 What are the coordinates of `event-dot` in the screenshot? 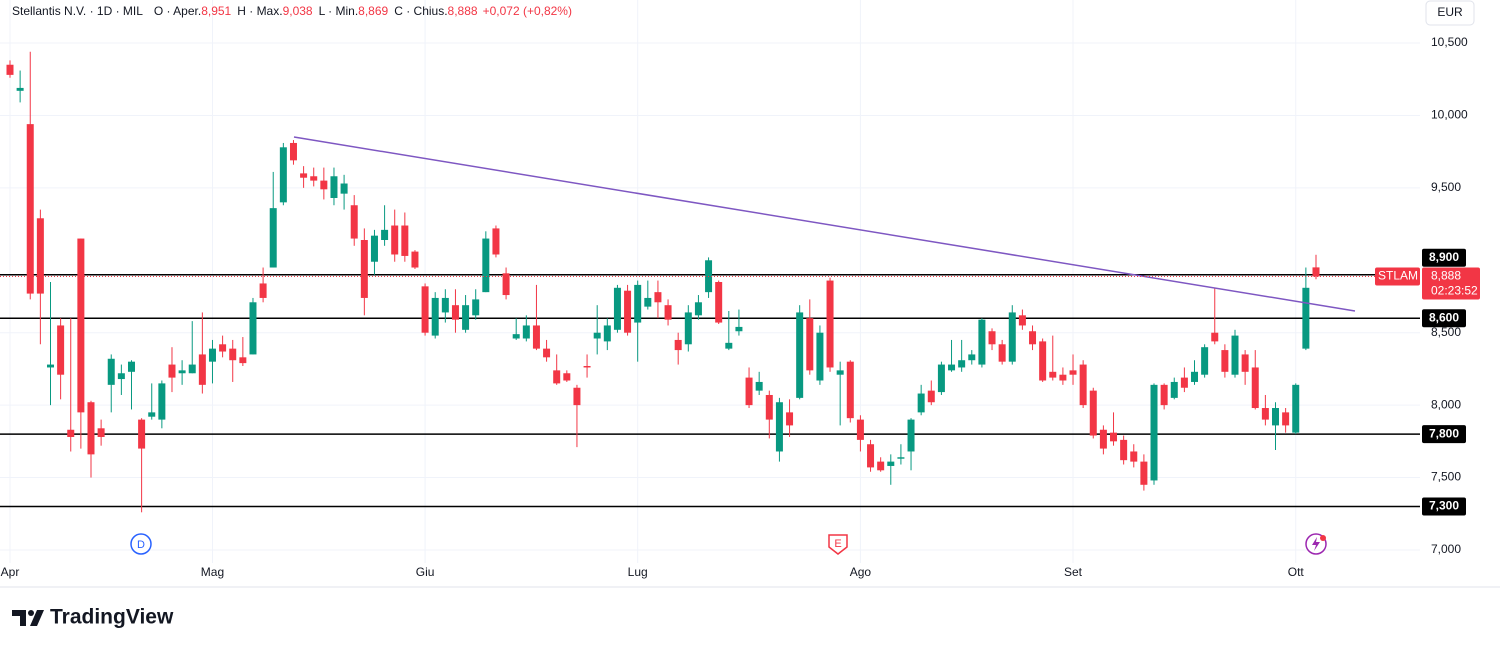 It's located at (1323, 538).